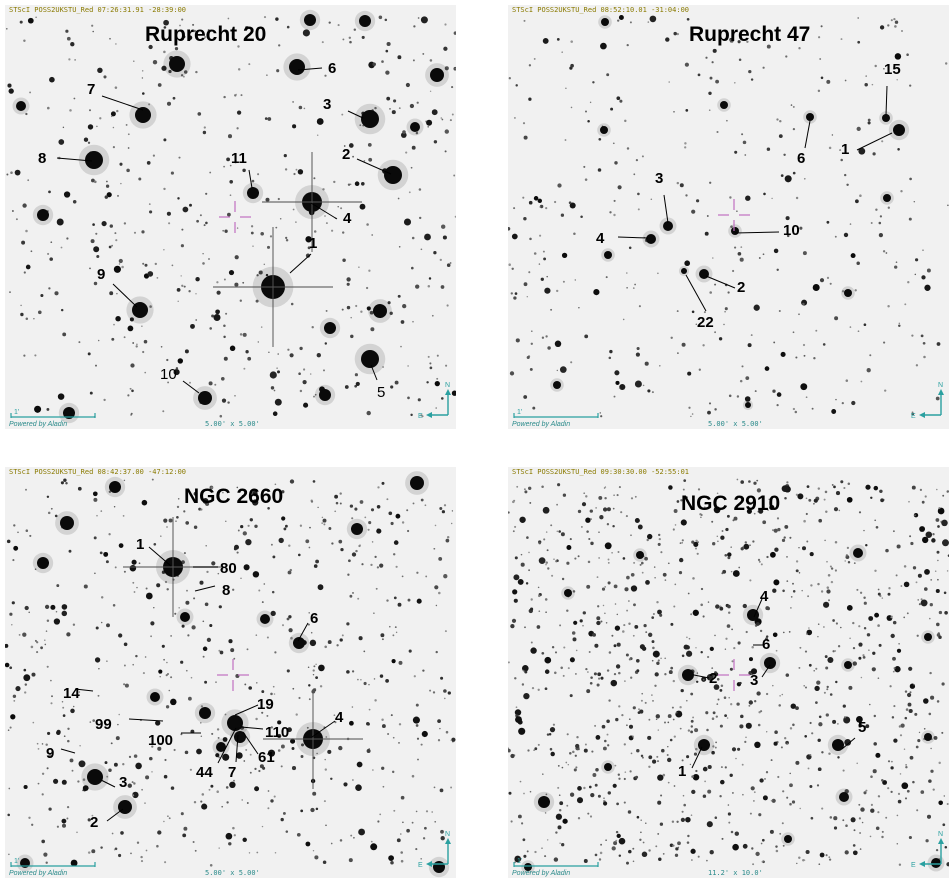 The height and width of the screenshot is (880, 949). What do you see at coordinates (754, 680) in the screenshot?
I see `star-label-3: 3` at bounding box center [754, 680].